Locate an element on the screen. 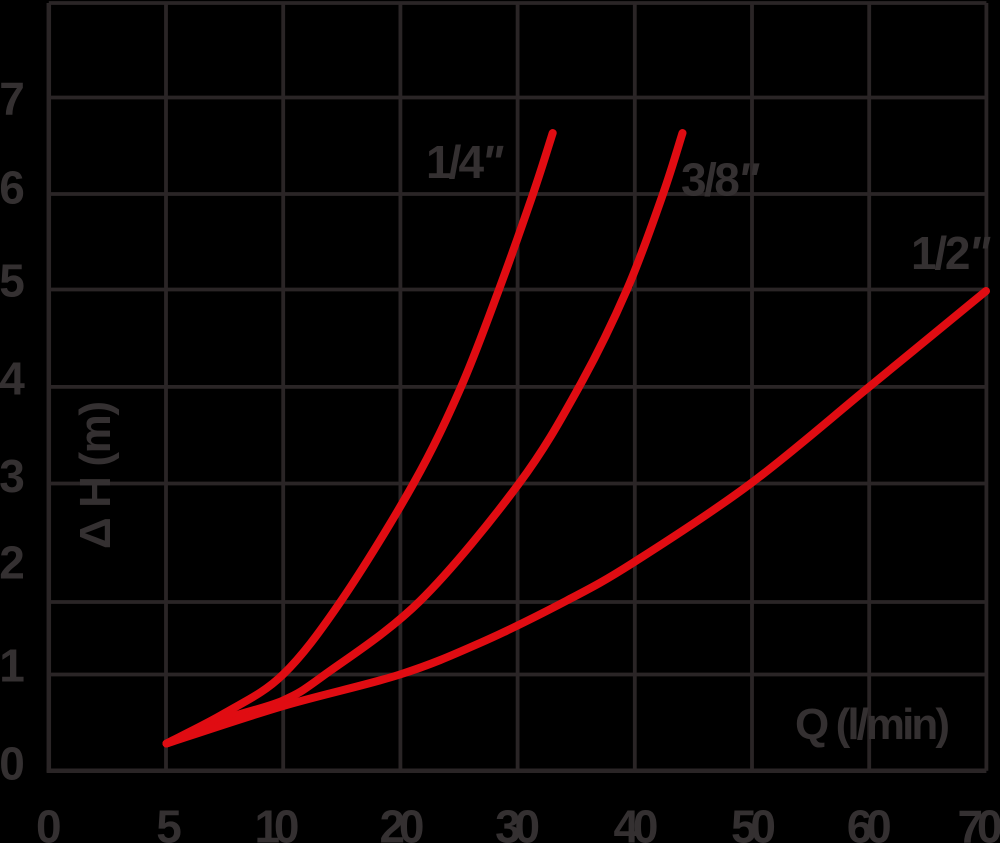  svg-text: 50 is located at coordinates (753, 822).